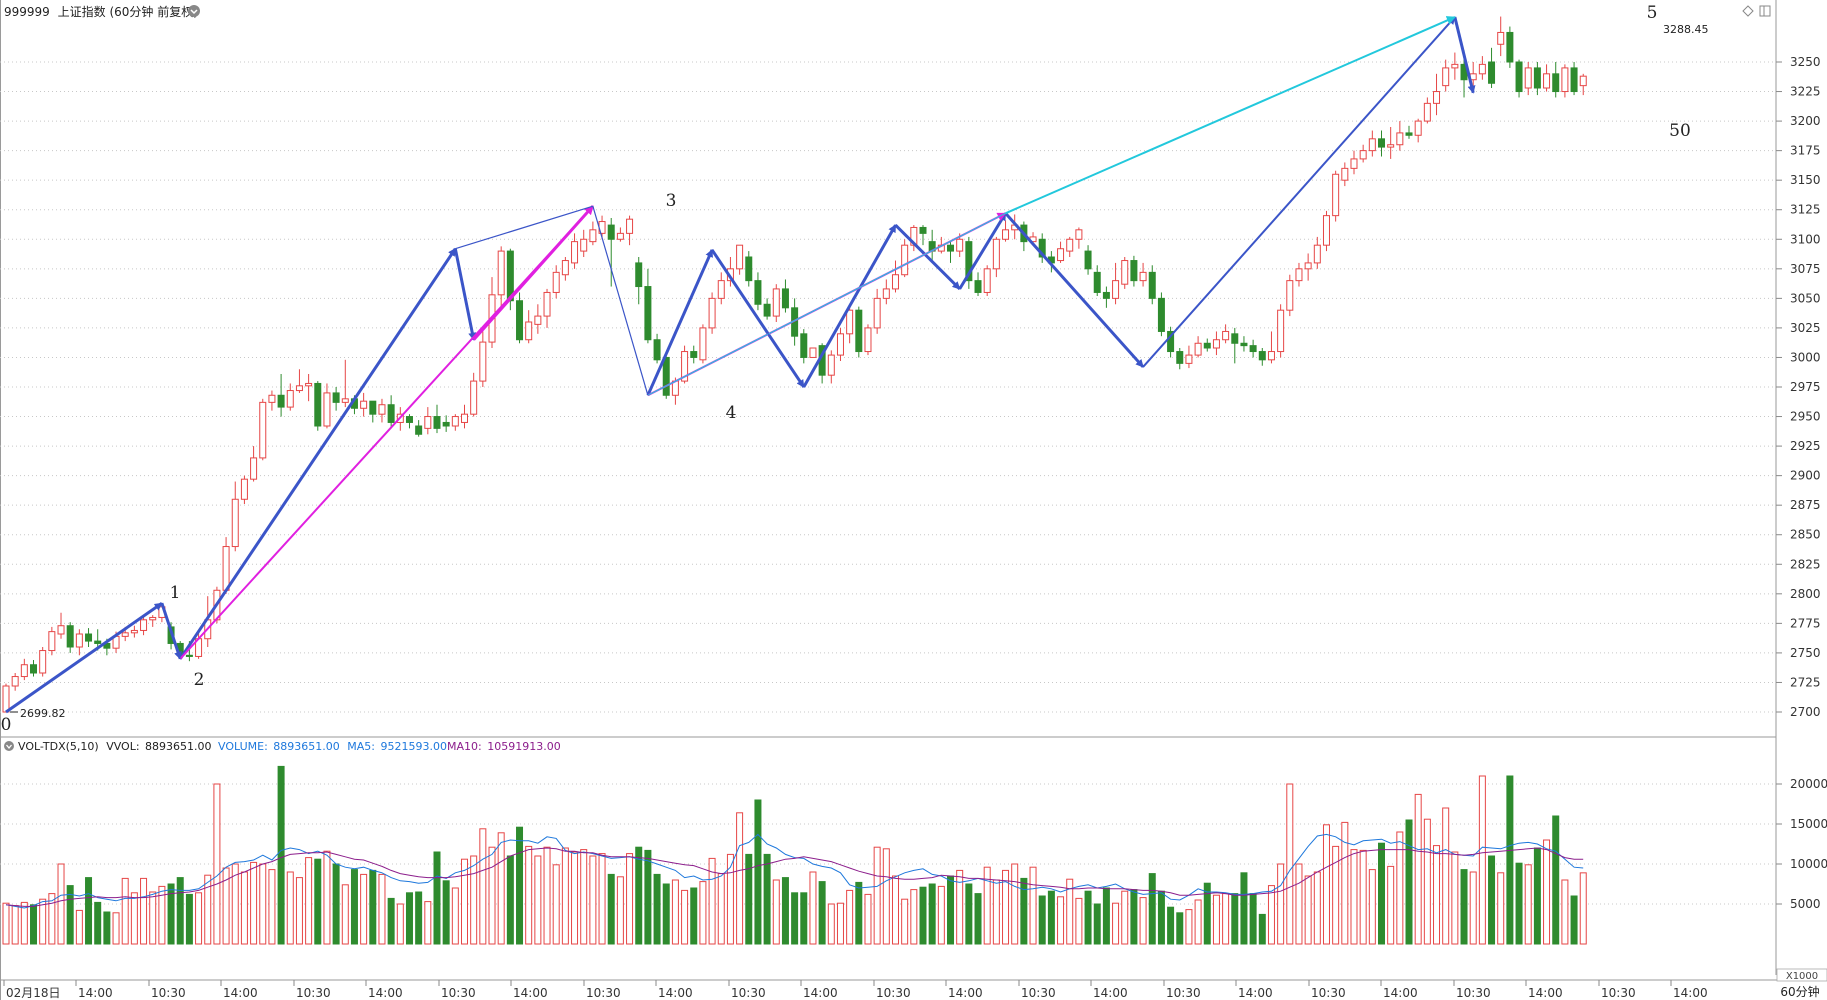 The image size is (1827, 1000). Describe the element at coordinates (82, 11) in the screenshot. I see `symbol-name: 上证指数` at that location.